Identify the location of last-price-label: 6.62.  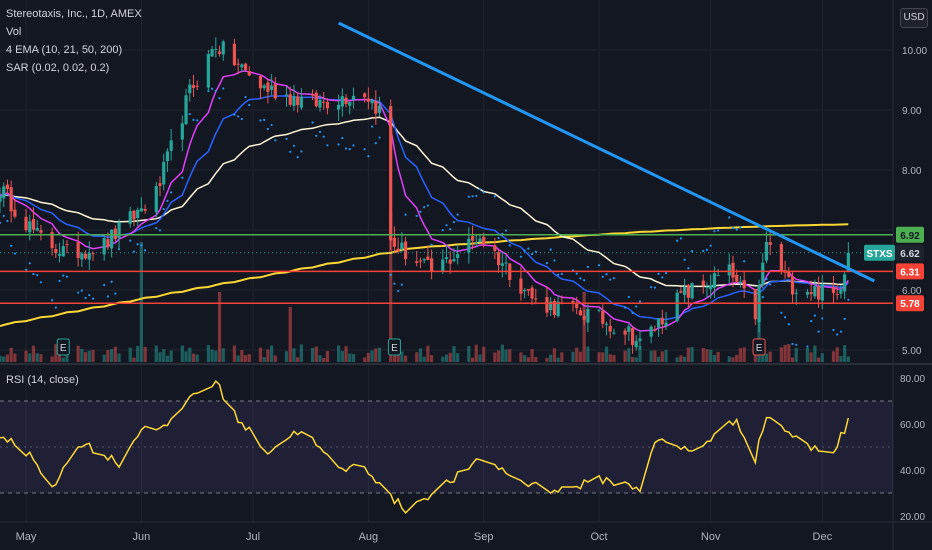
(910, 252).